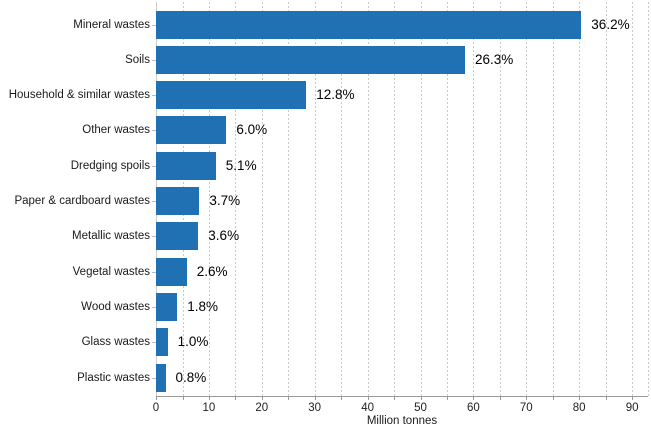 This screenshot has height=434, width=651. I want to click on x-tick-label: 70, so click(526, 408).